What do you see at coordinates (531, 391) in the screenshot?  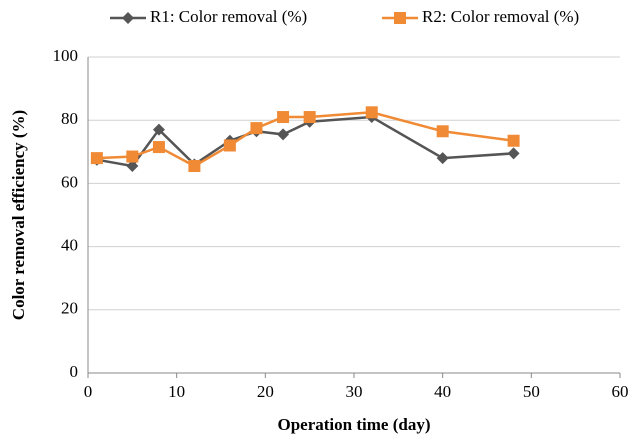 I see `x-tick-label: 50` at bounding box center [531, 391].